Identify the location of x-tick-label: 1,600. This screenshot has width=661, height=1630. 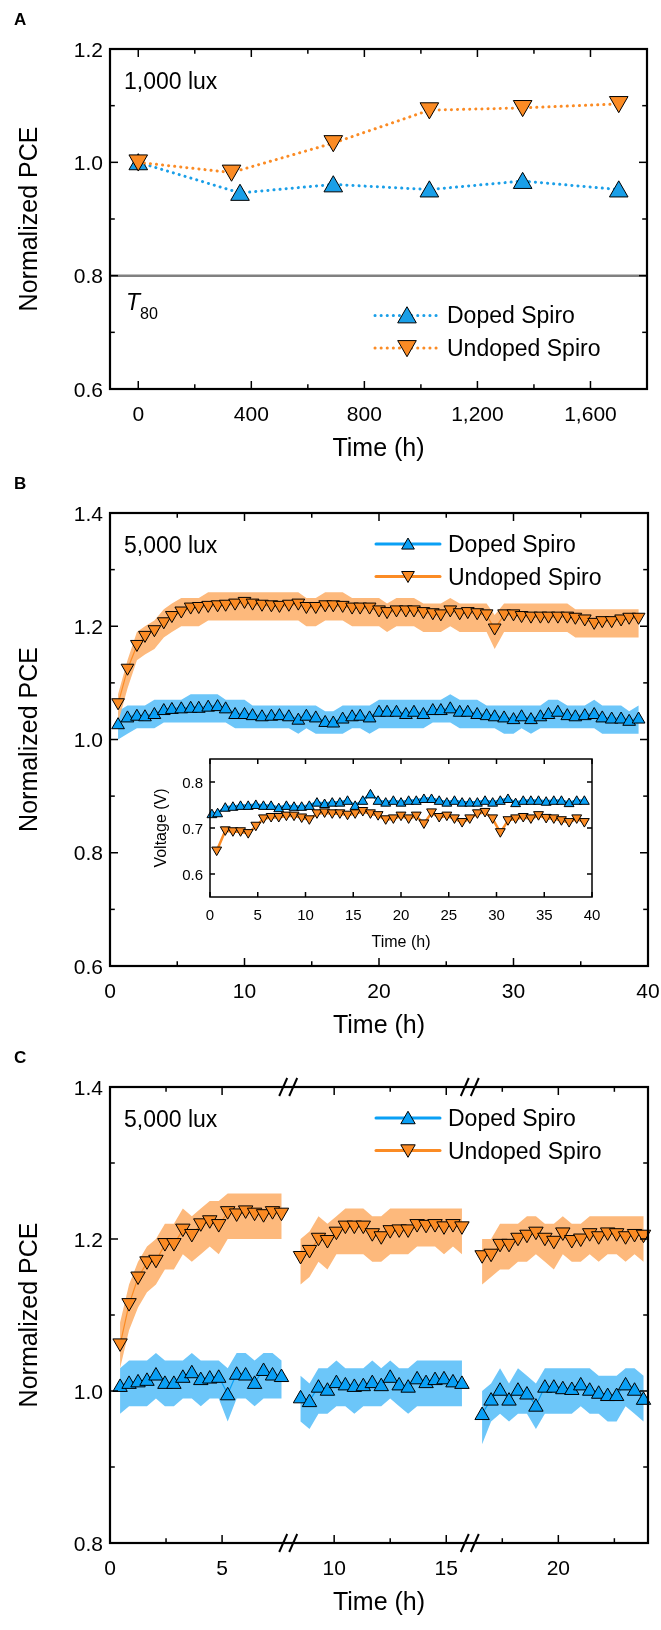
(590, 413).